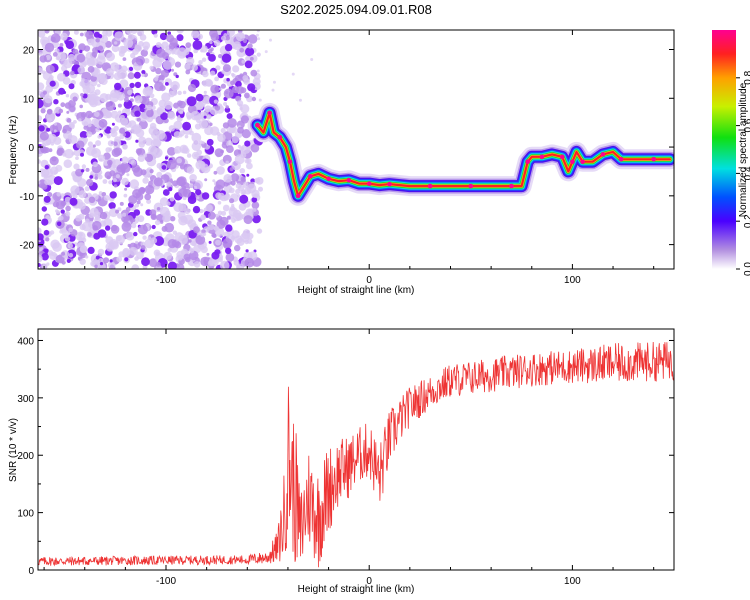 This screenshot has height=600, width=750. Describe the element at coordinates (356, 290) in the screenshot. I see `spectrogram-xlabel: Height of straight line (km)` at that location.